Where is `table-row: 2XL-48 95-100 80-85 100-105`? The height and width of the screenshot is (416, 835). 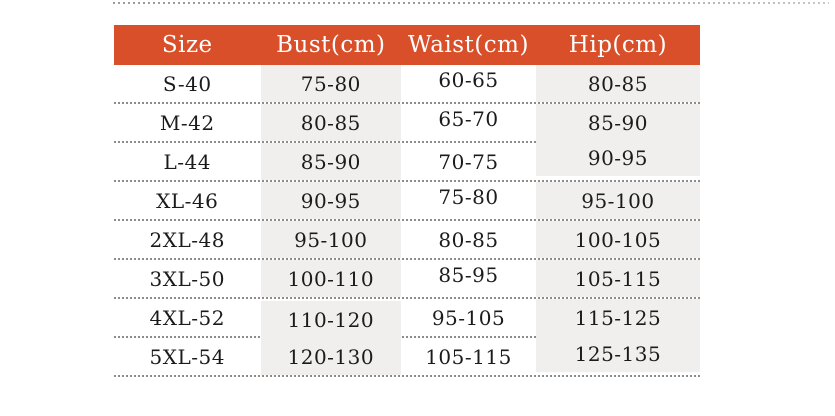
table-row: 2XL-48 95-100 80-85 100-105 is located at coordinates (407, 240).